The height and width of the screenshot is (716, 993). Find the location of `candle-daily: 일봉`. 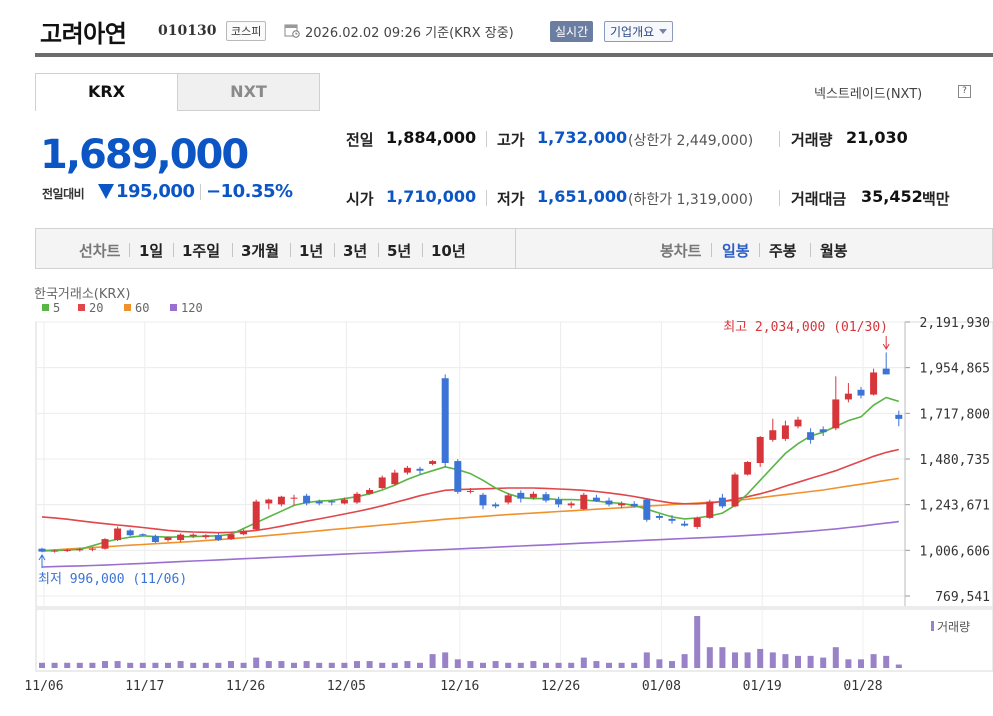

candle-daily: 일봉 is located at coordinates (736, 251).